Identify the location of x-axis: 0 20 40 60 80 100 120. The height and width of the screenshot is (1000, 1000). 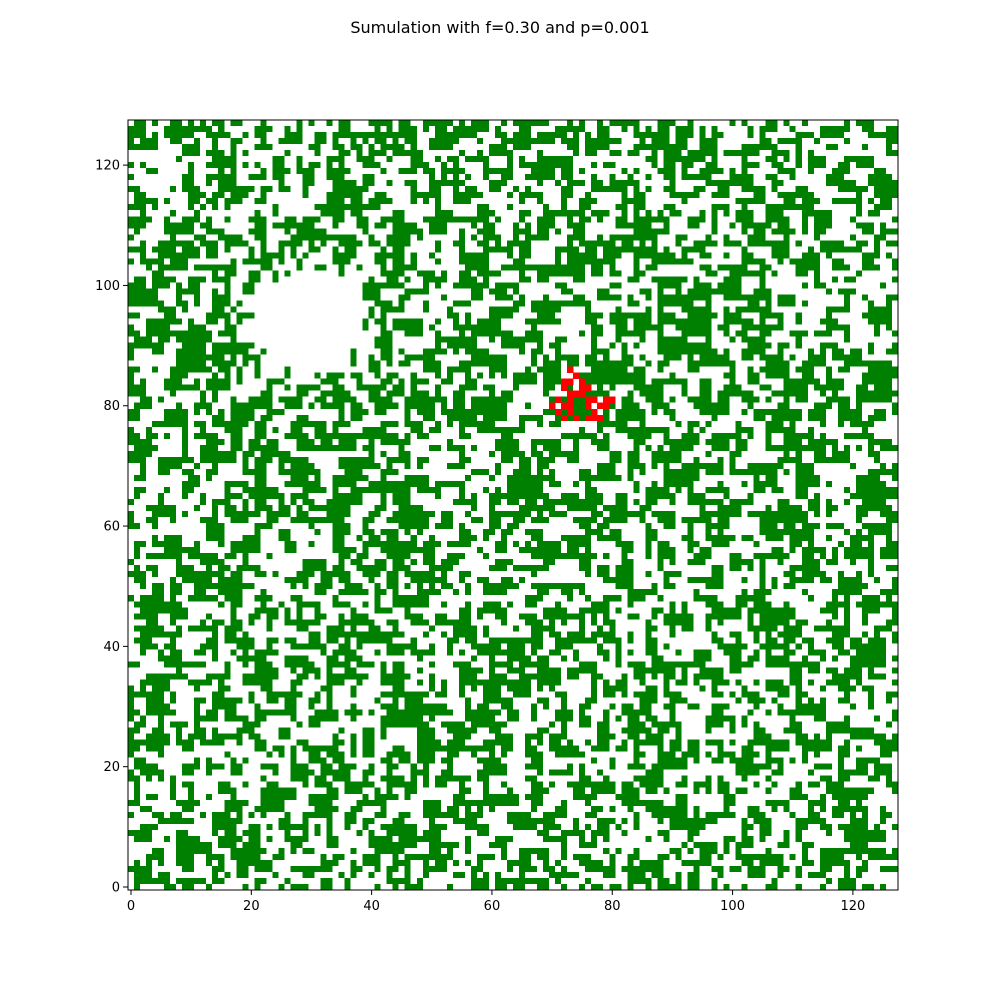
(496, 902).